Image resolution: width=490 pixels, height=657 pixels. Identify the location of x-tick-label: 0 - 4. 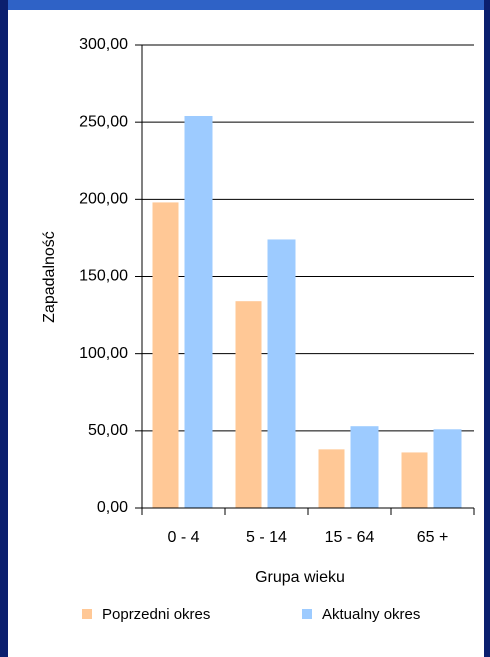
(183, 537).